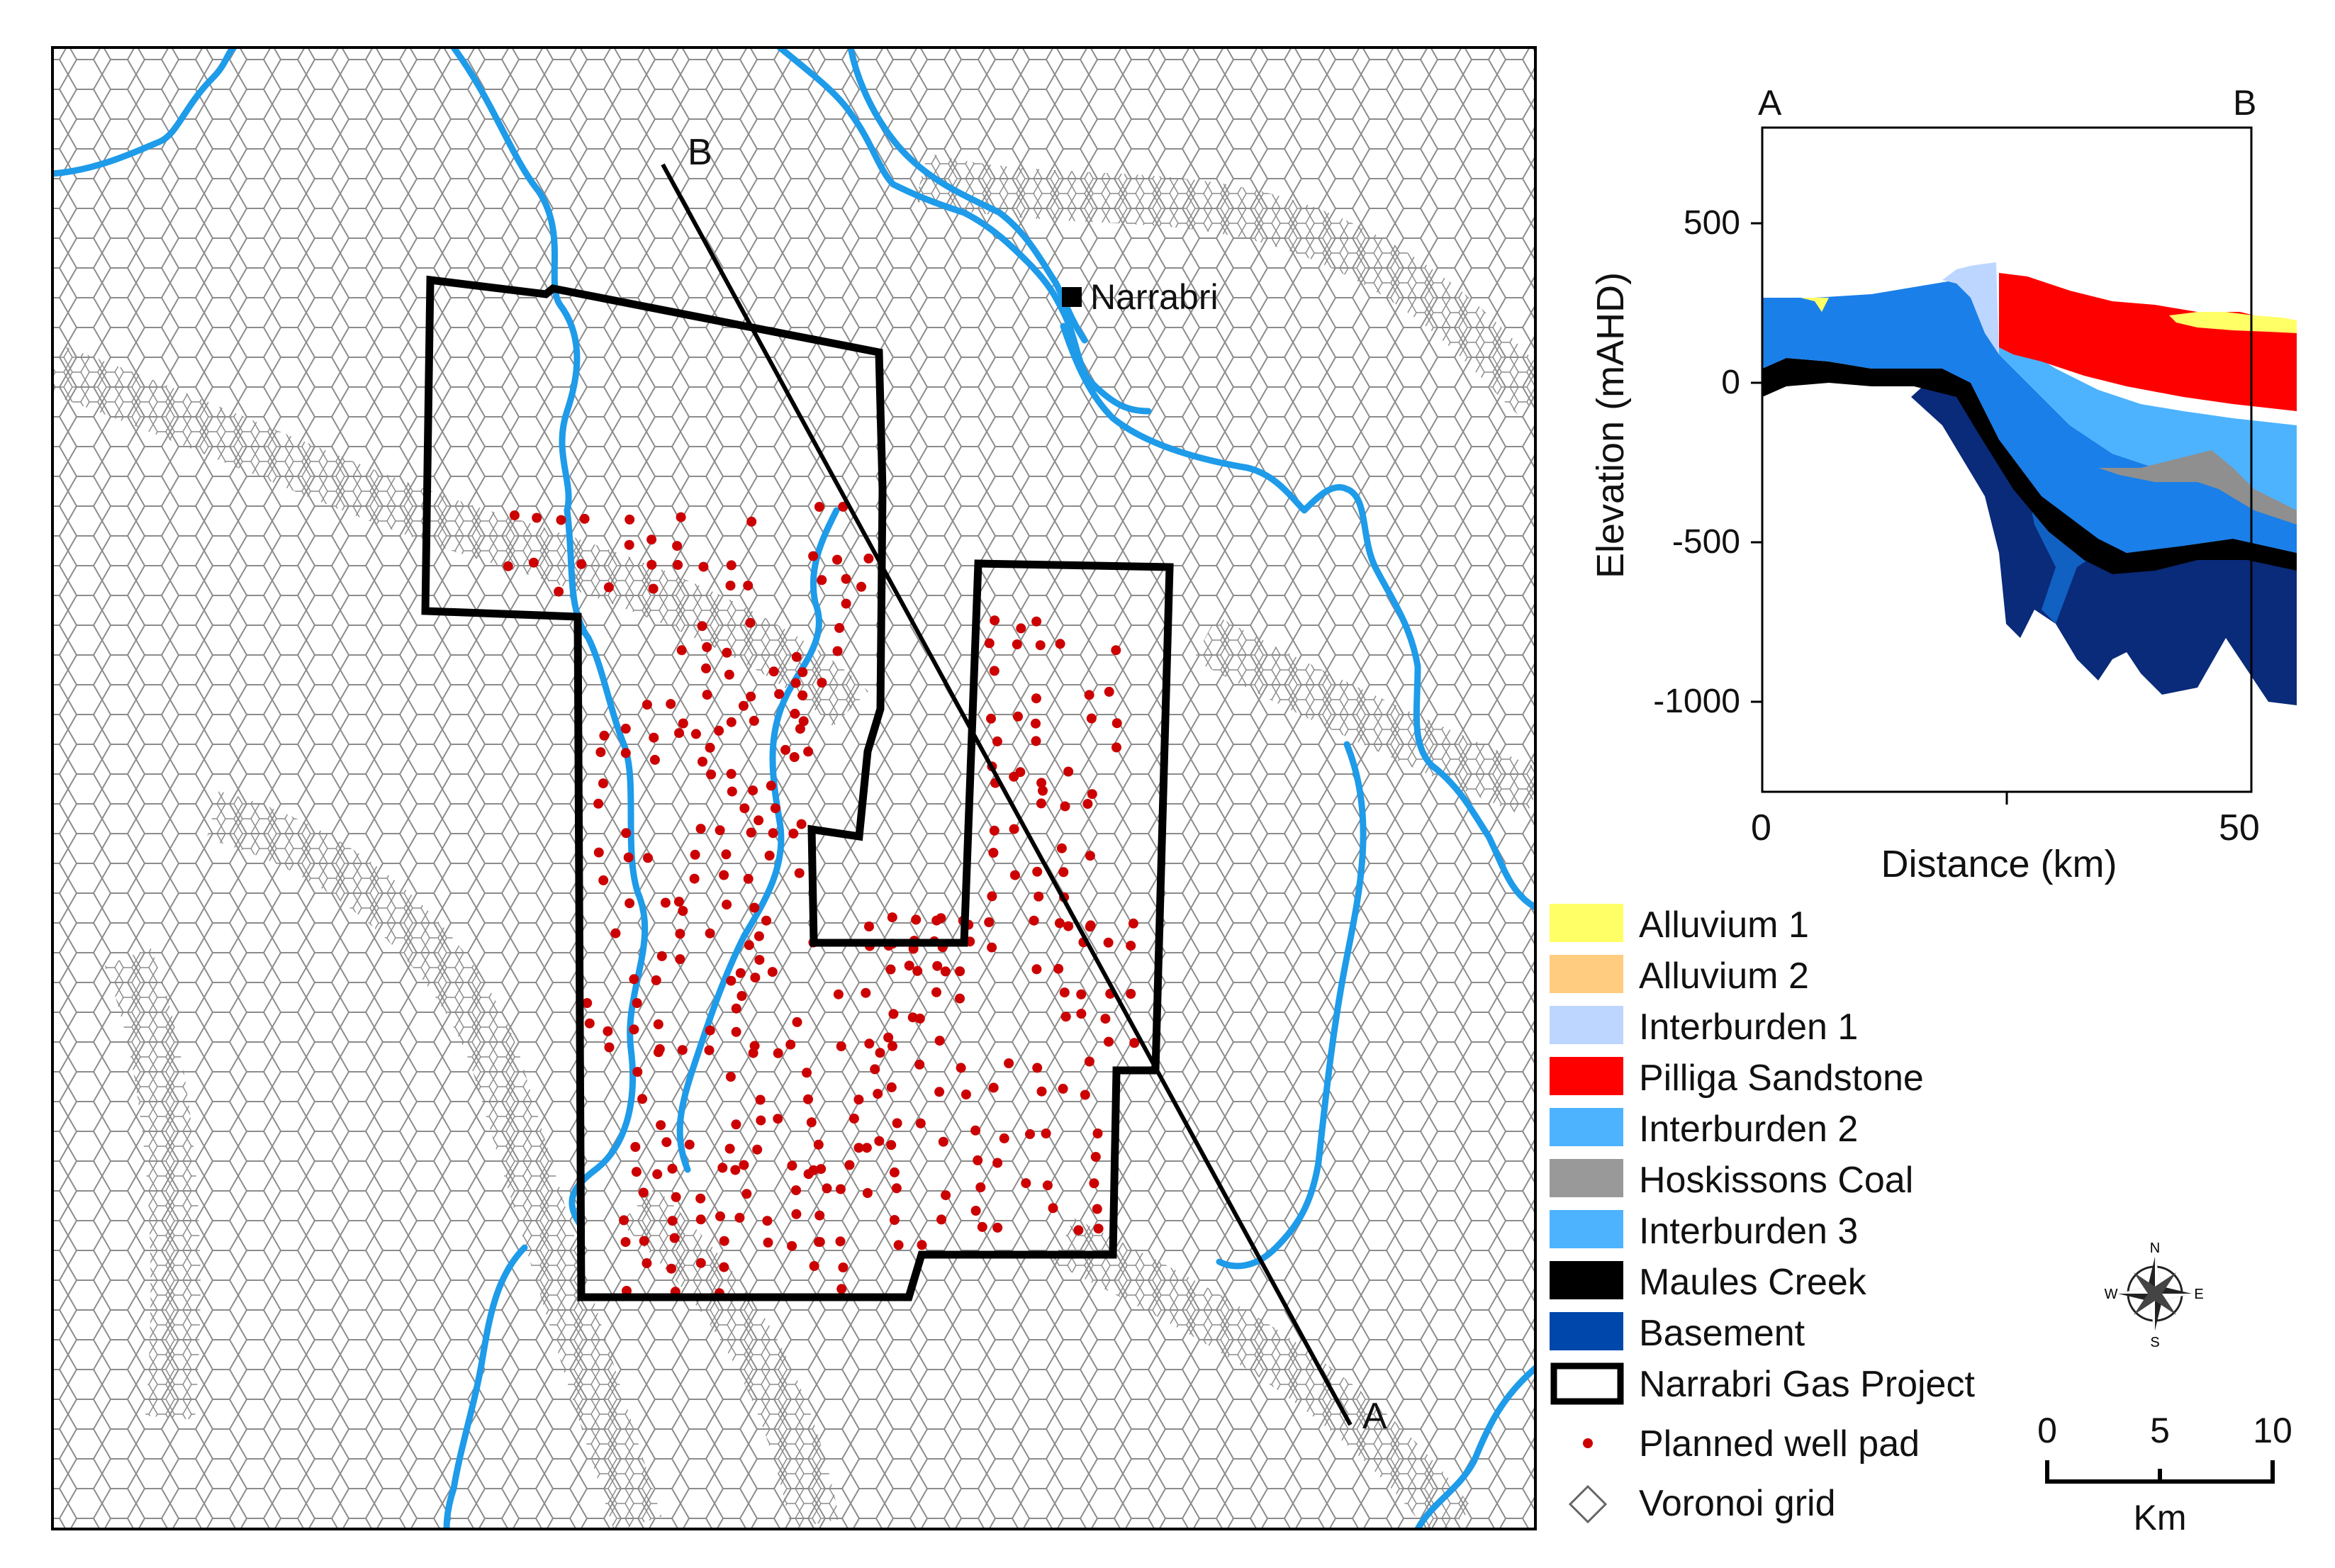  What do you see at coordinates (1586, 1076) in the screenshot?
I see `legend-swatch-pilliga-sandstone` at bounding box center [1586, 1076].